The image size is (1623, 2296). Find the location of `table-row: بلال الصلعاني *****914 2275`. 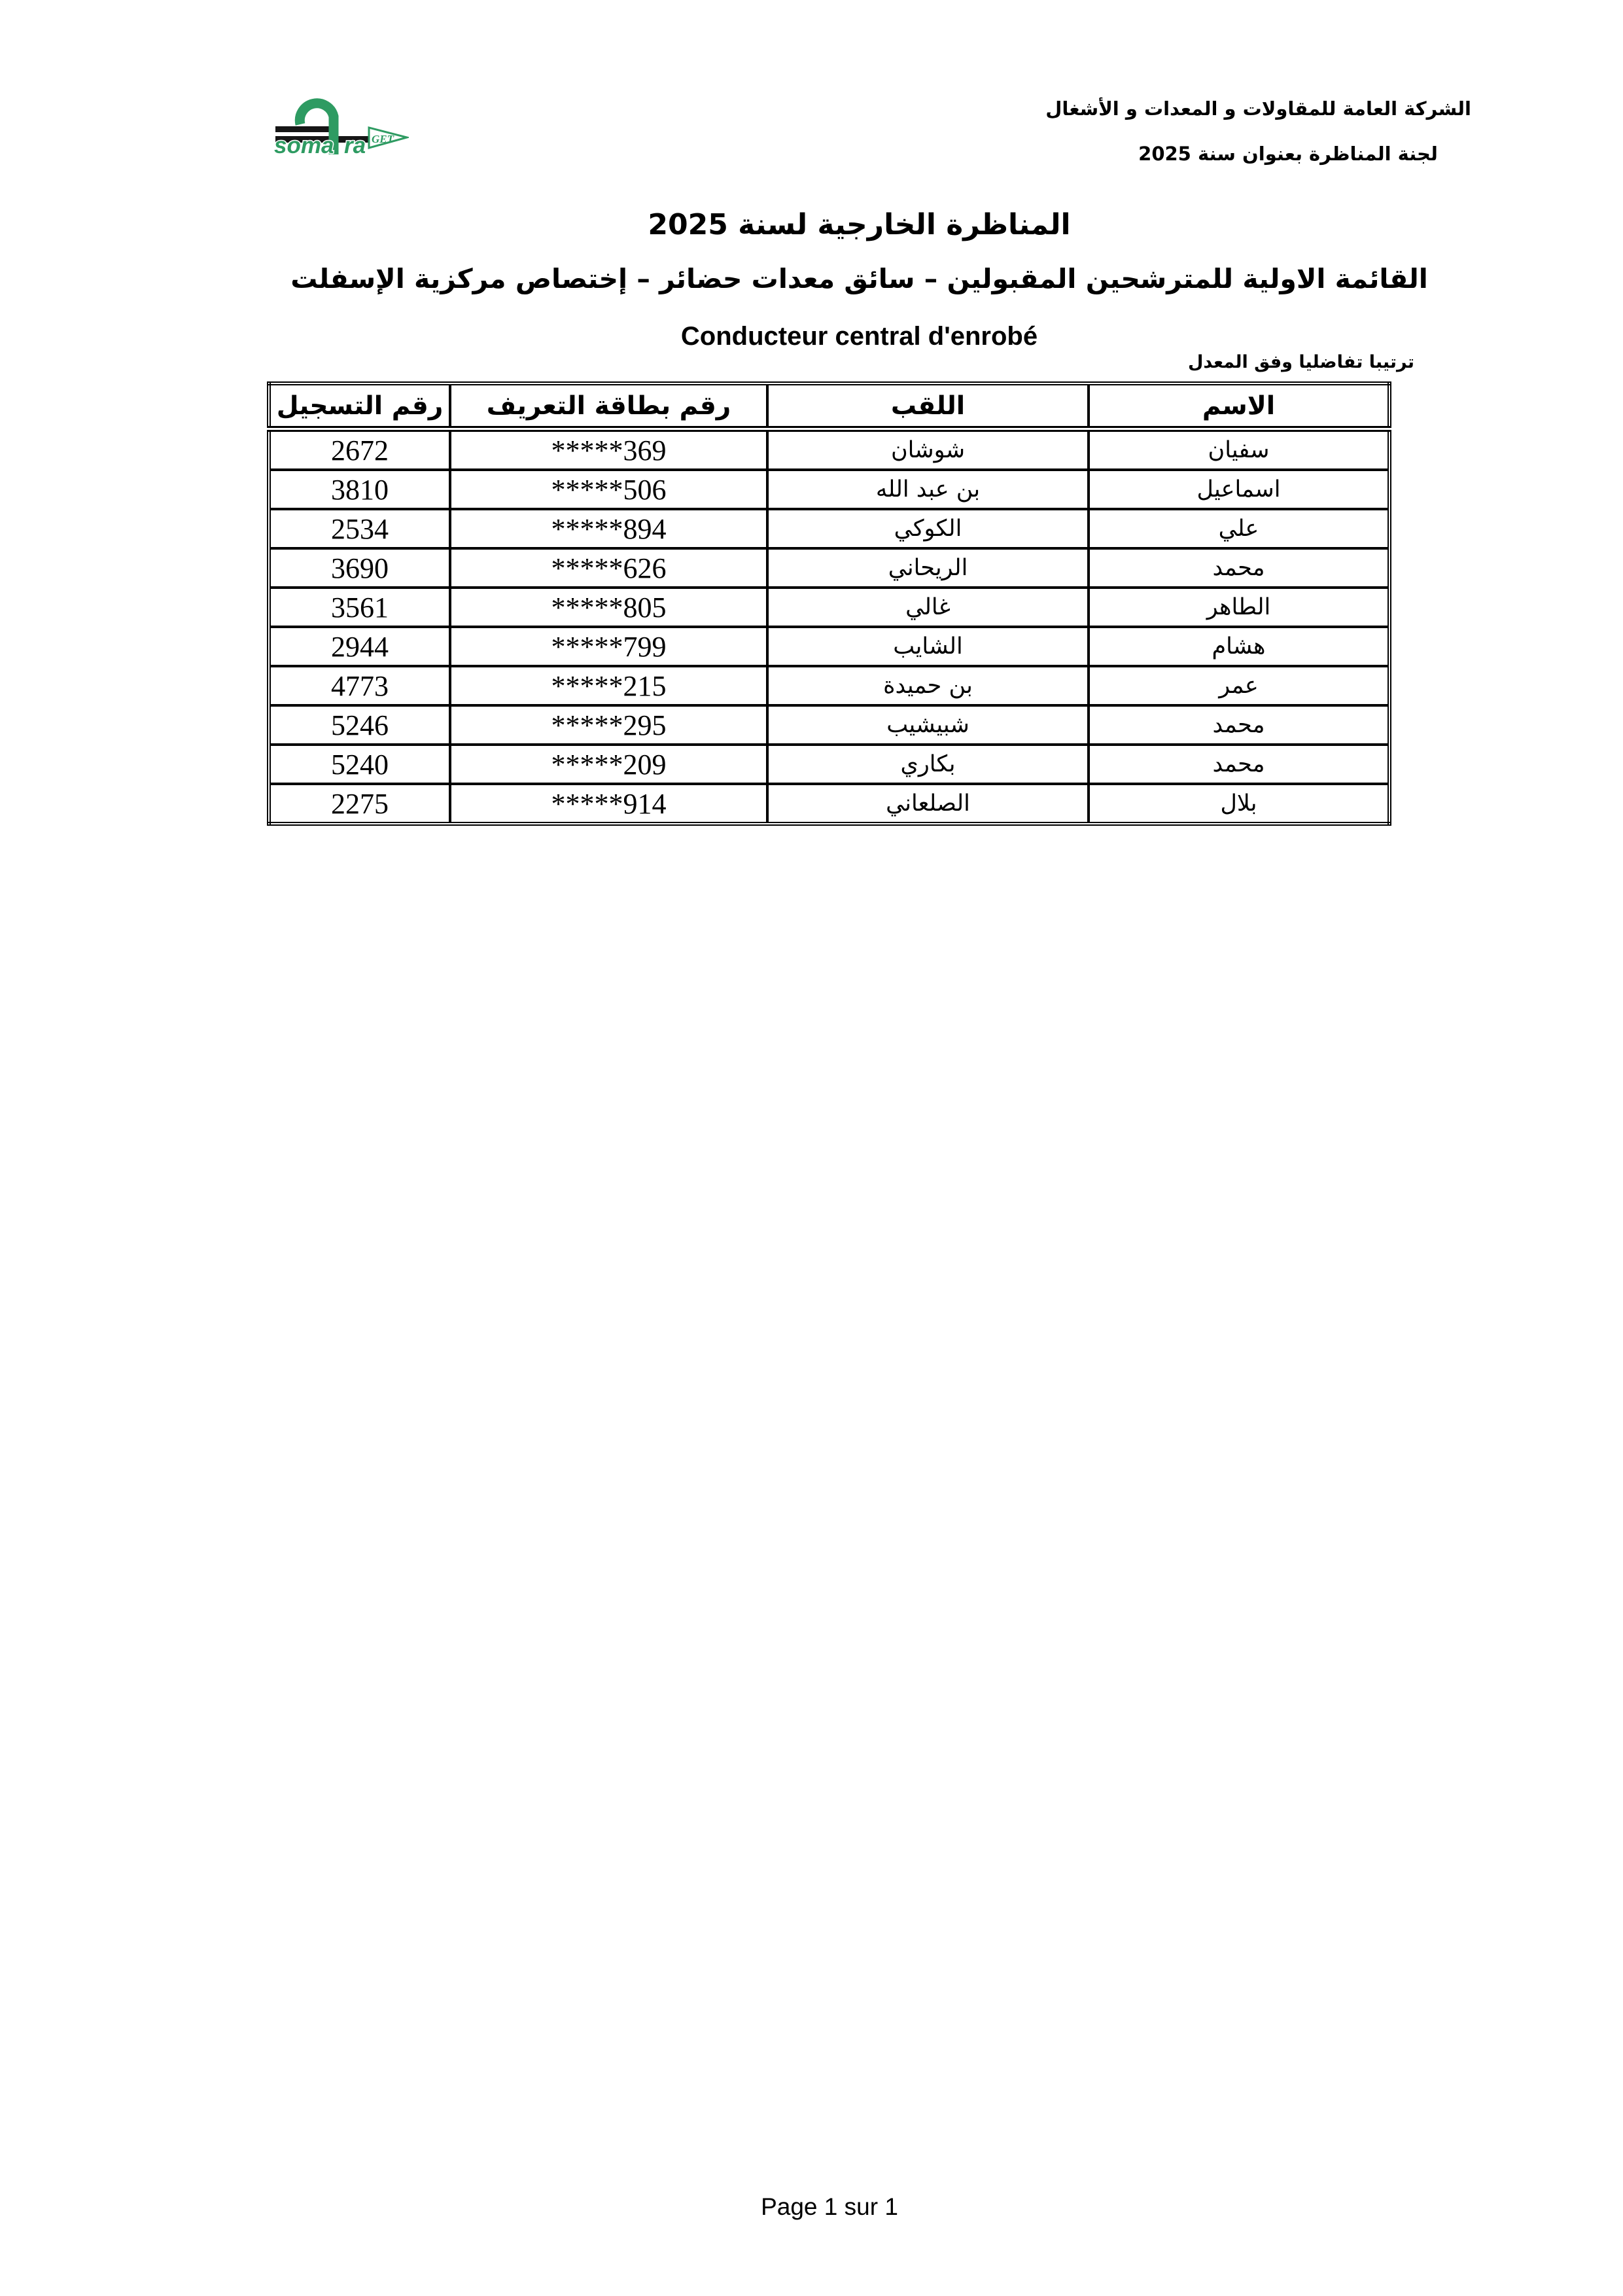

table-row: بلال الصلعاني *****914 2275 is located at coordinates (829, 804).